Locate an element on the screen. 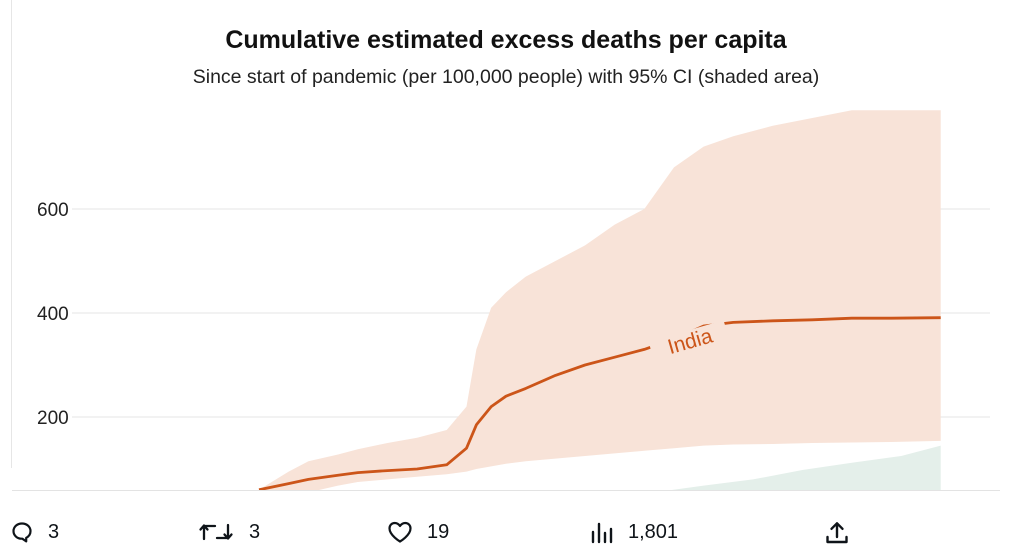 Image resolution: width=1012 pixels, height=558 pixels. like-count: 19 is located at coordinates (438, 531).